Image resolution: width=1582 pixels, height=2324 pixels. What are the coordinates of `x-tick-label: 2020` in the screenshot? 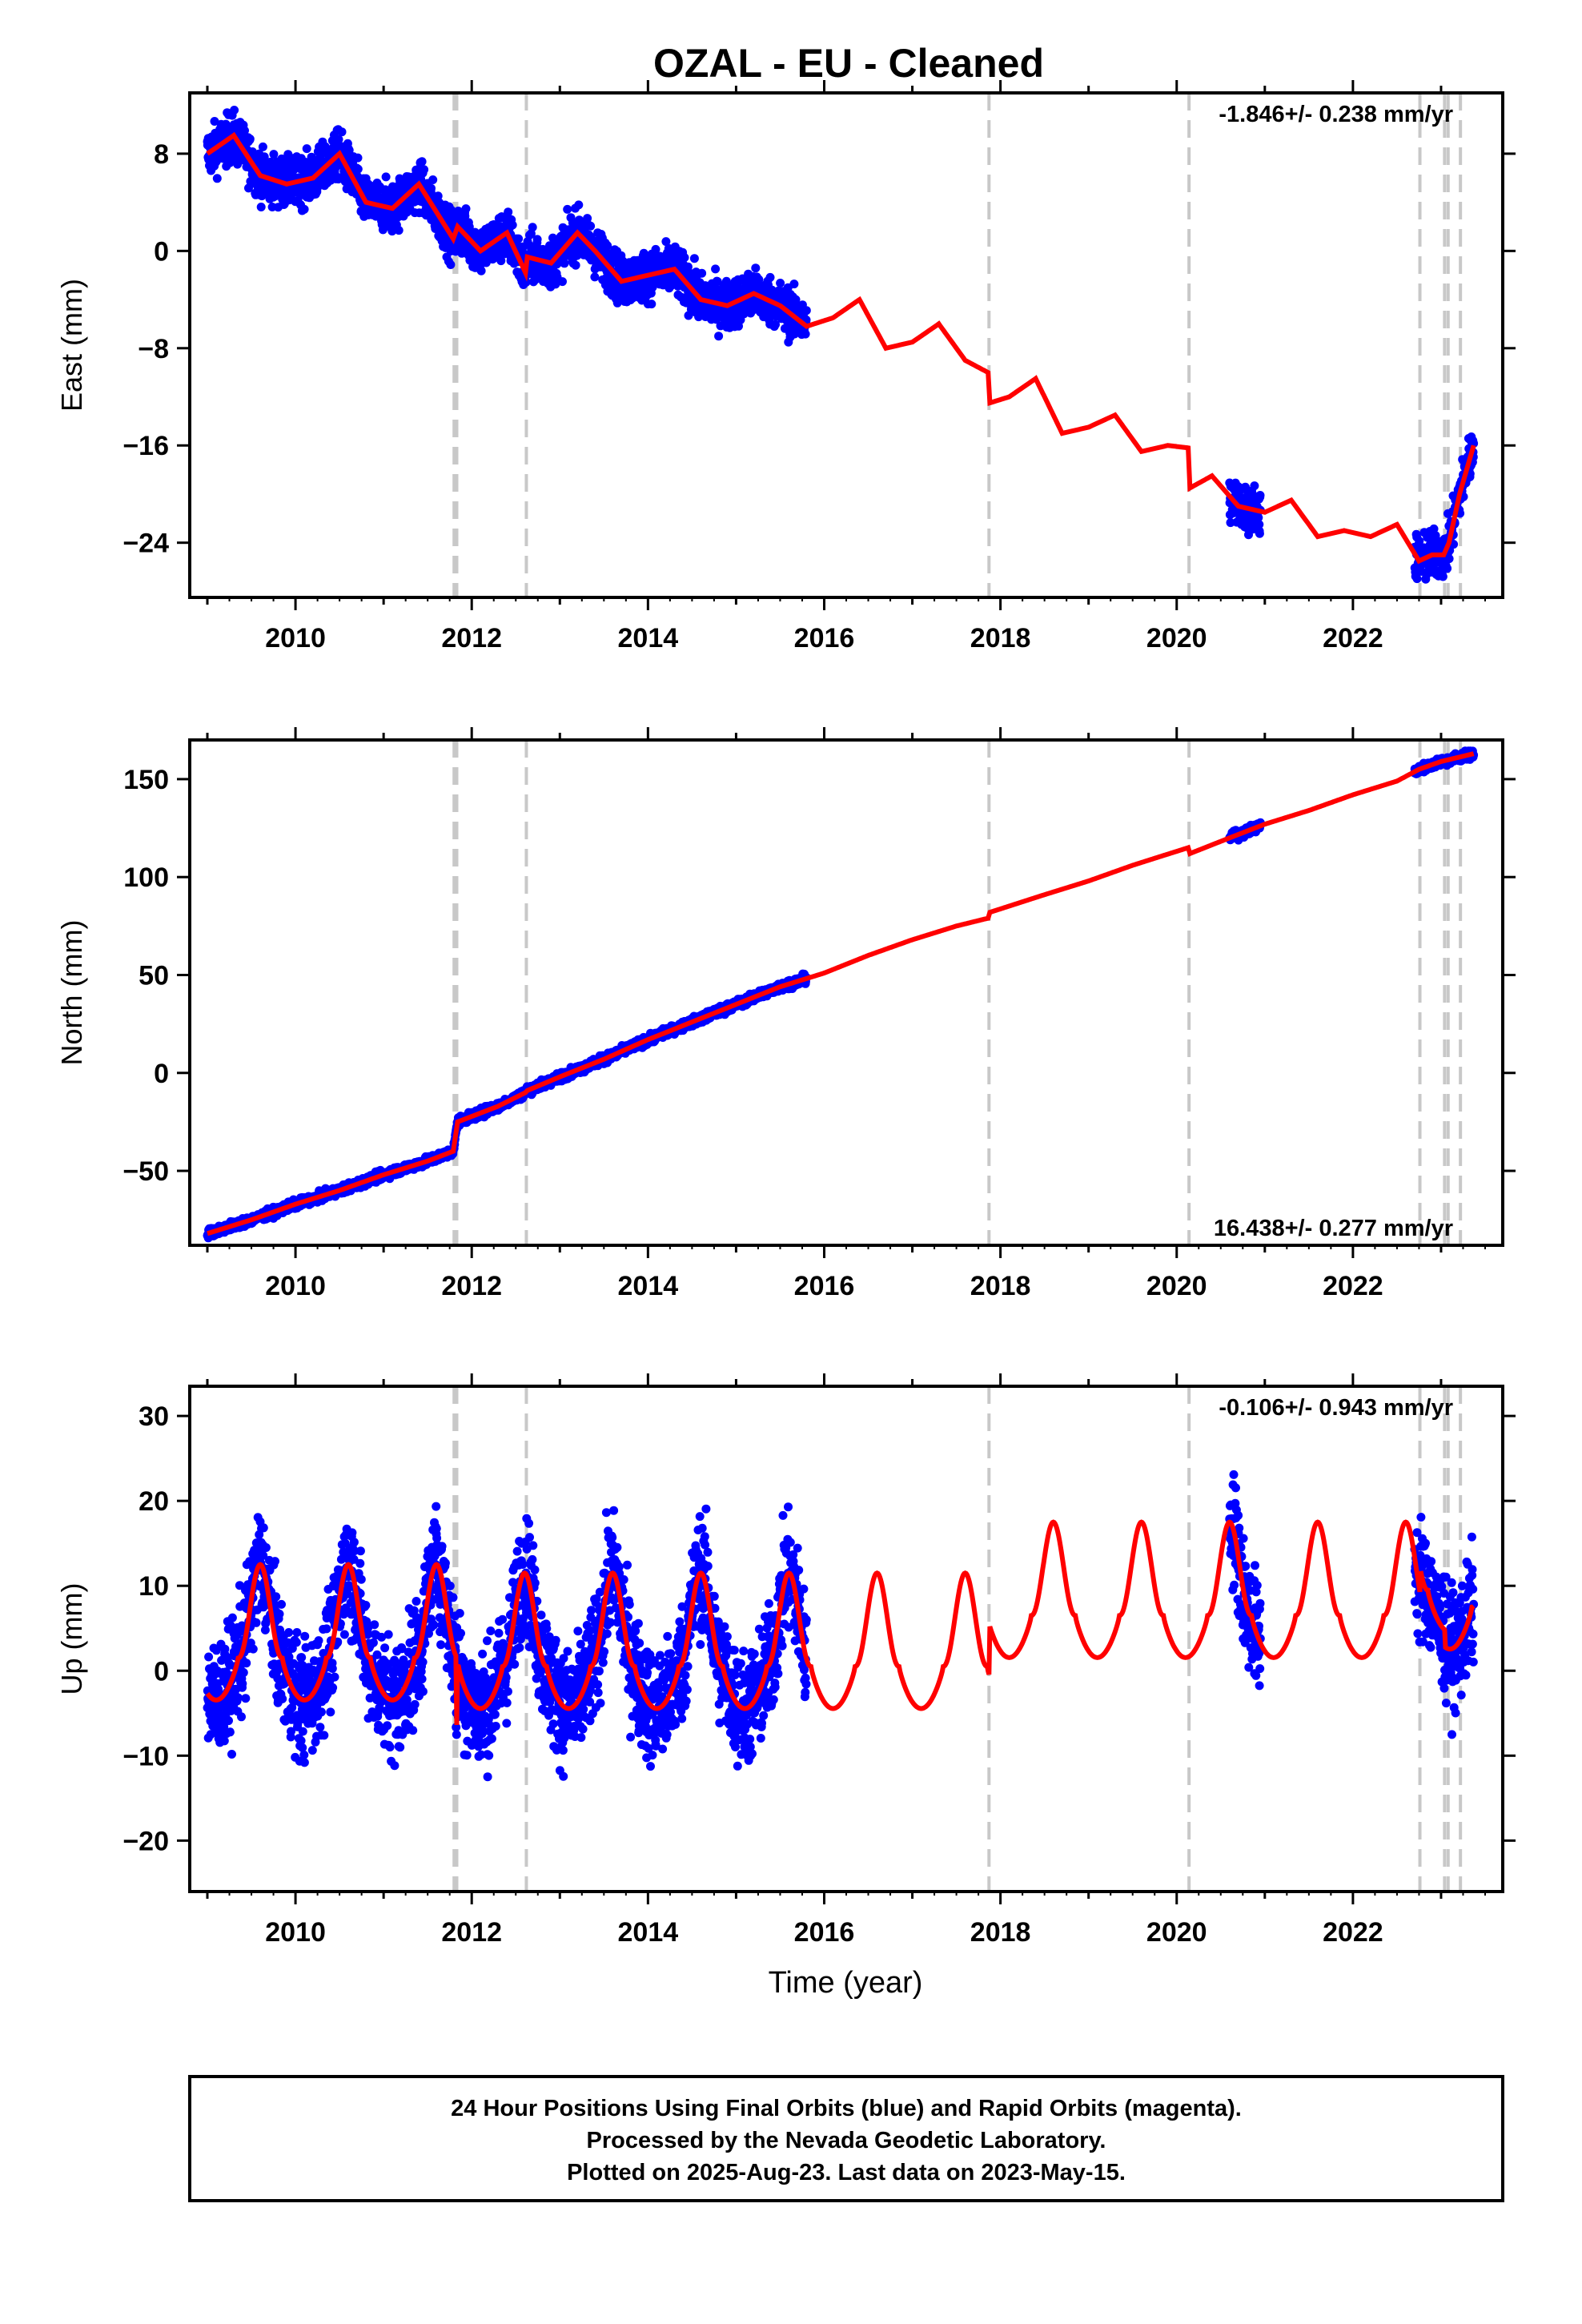 It's located at (1176, 638).